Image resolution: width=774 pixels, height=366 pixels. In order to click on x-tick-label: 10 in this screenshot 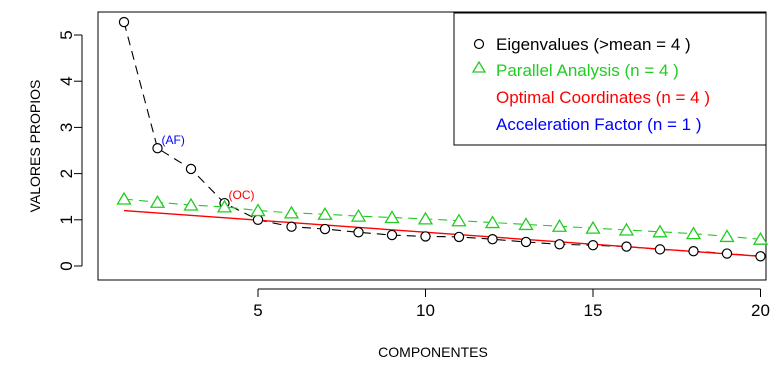, I will do `click(425, 310)`.